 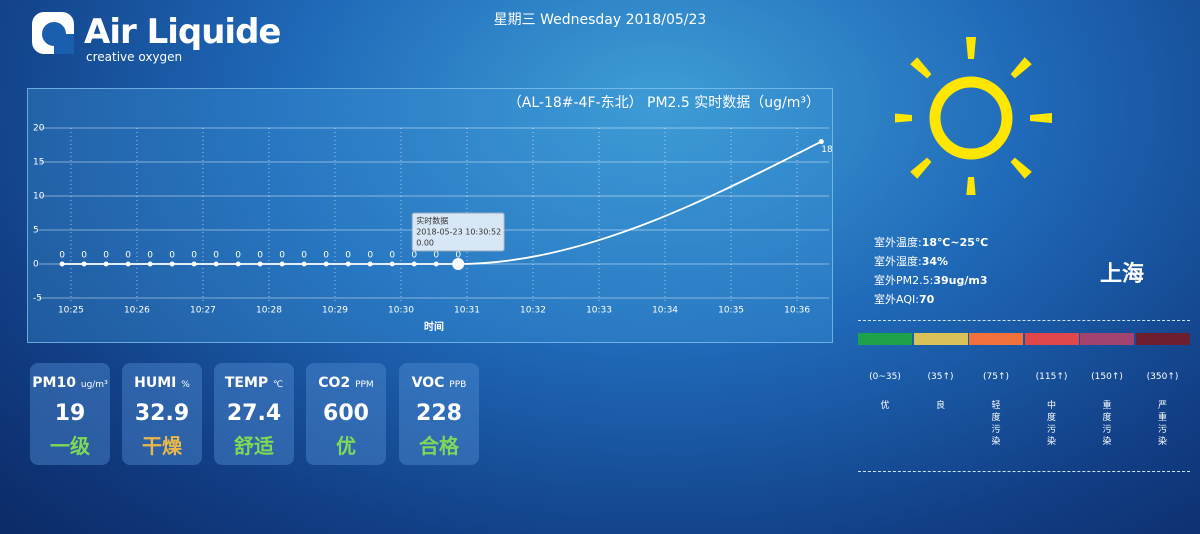 I want to click on weather-row: 室外PM2.5:39ug/m3, so click(x=930, y=280).